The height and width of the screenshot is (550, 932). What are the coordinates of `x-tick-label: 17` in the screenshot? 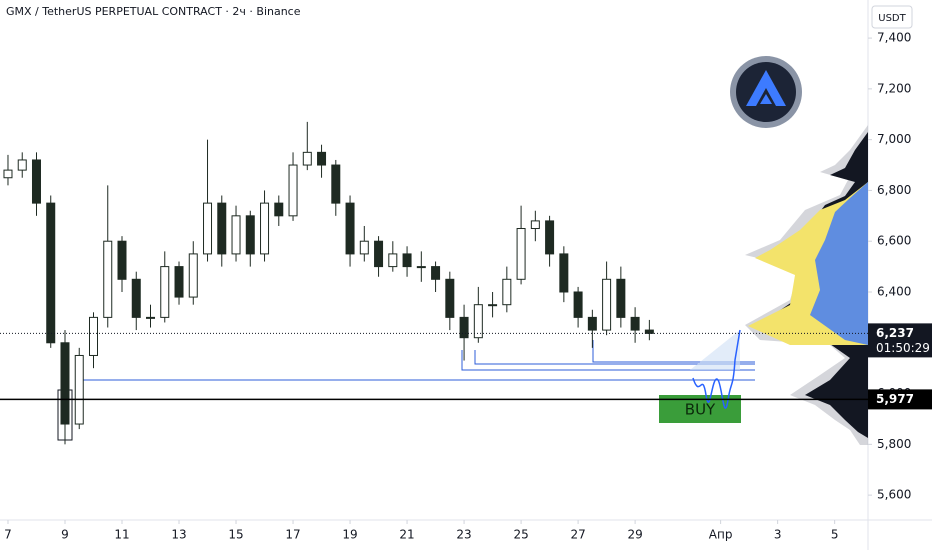 It's located at (292, 535).